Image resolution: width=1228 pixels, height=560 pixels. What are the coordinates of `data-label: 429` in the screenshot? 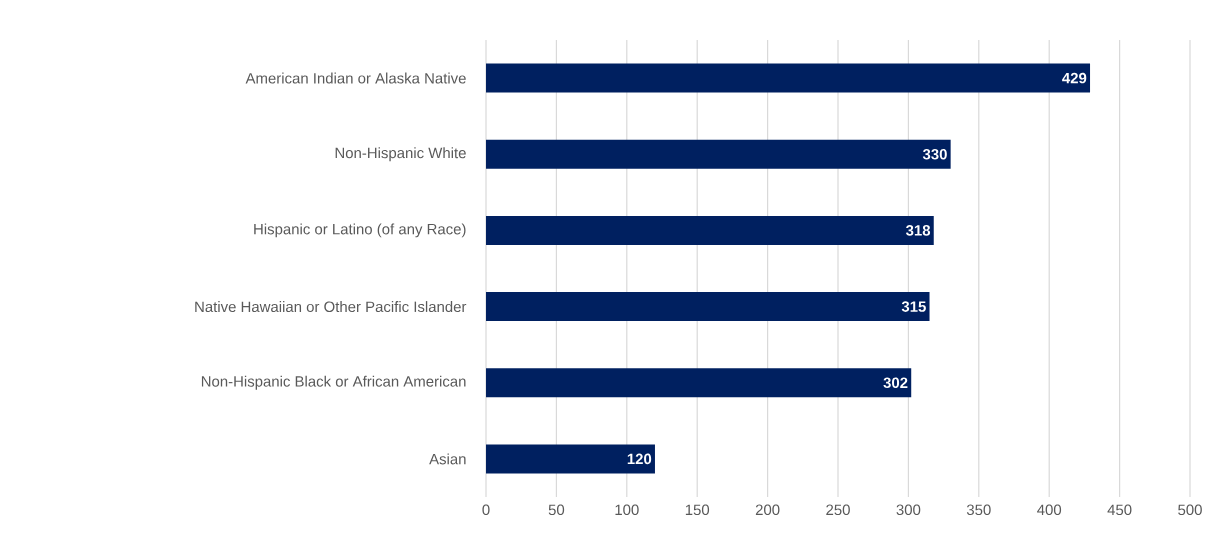 It's located at (1074, 78).